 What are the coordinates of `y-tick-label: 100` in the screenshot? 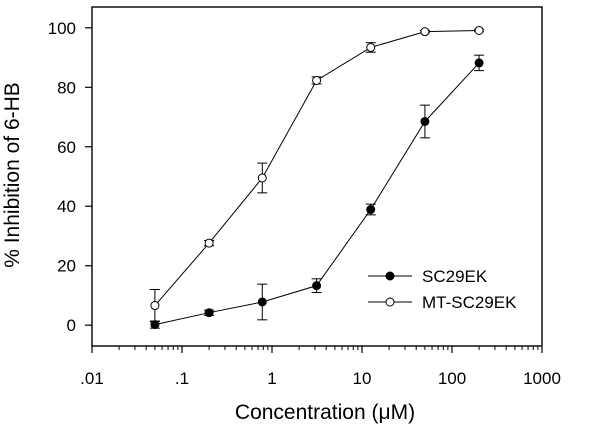 It's located at (62, 28).